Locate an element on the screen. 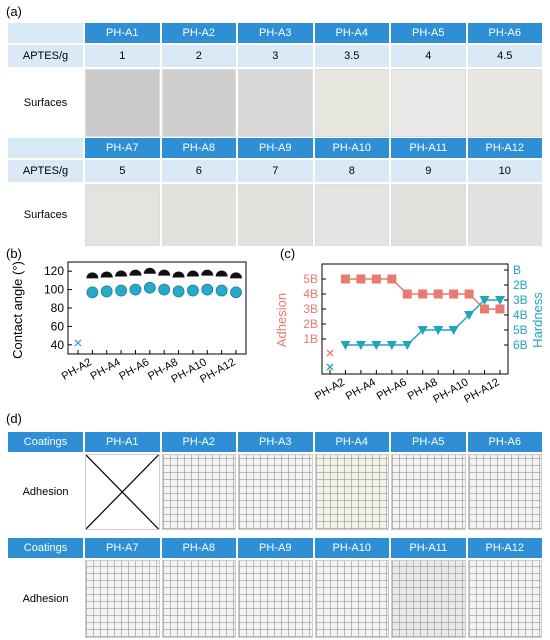 This screenshot has height=640, width=550. y-tick-label: 40 is located at coordinates (58, 345).